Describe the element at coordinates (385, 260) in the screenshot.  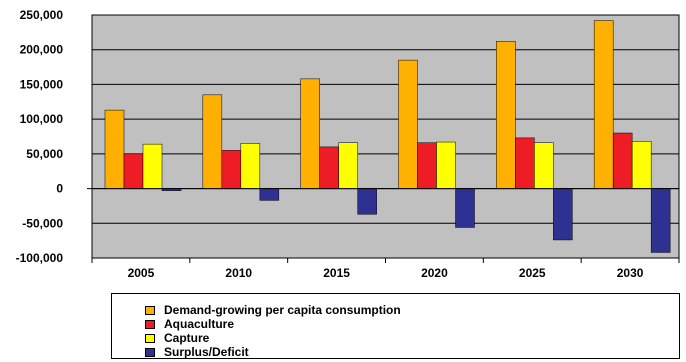
I see `x-axis` at that location.